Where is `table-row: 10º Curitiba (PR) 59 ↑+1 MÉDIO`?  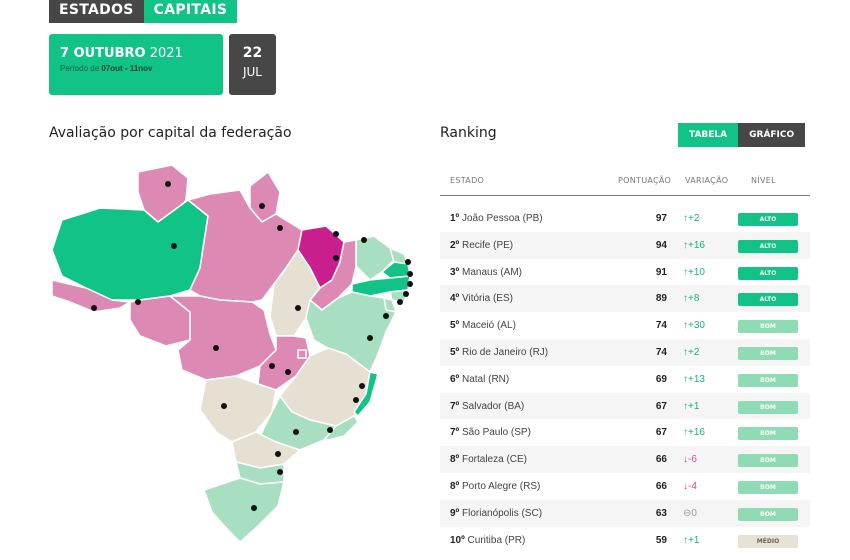 table-row: 10º Curitiba (PR) 59 ↑+1 MÉDIO is located at coordinates (625, 540).